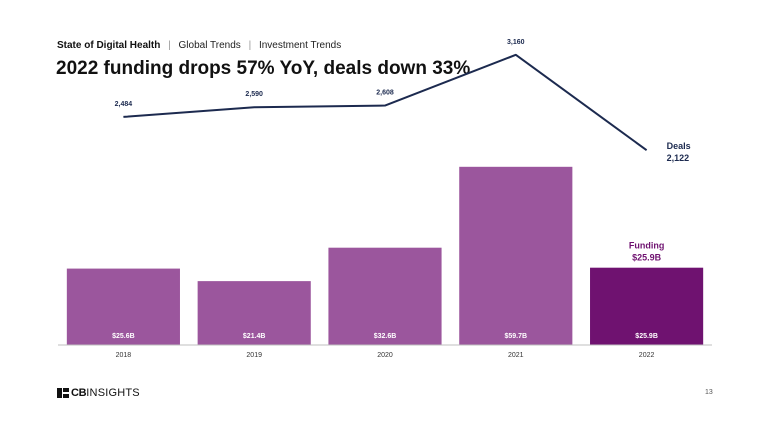 The image size is (770, 433). Describe the element at coordinates (254, 94) in the screenshot. I see `deals-data-label: 2,590` at that location.